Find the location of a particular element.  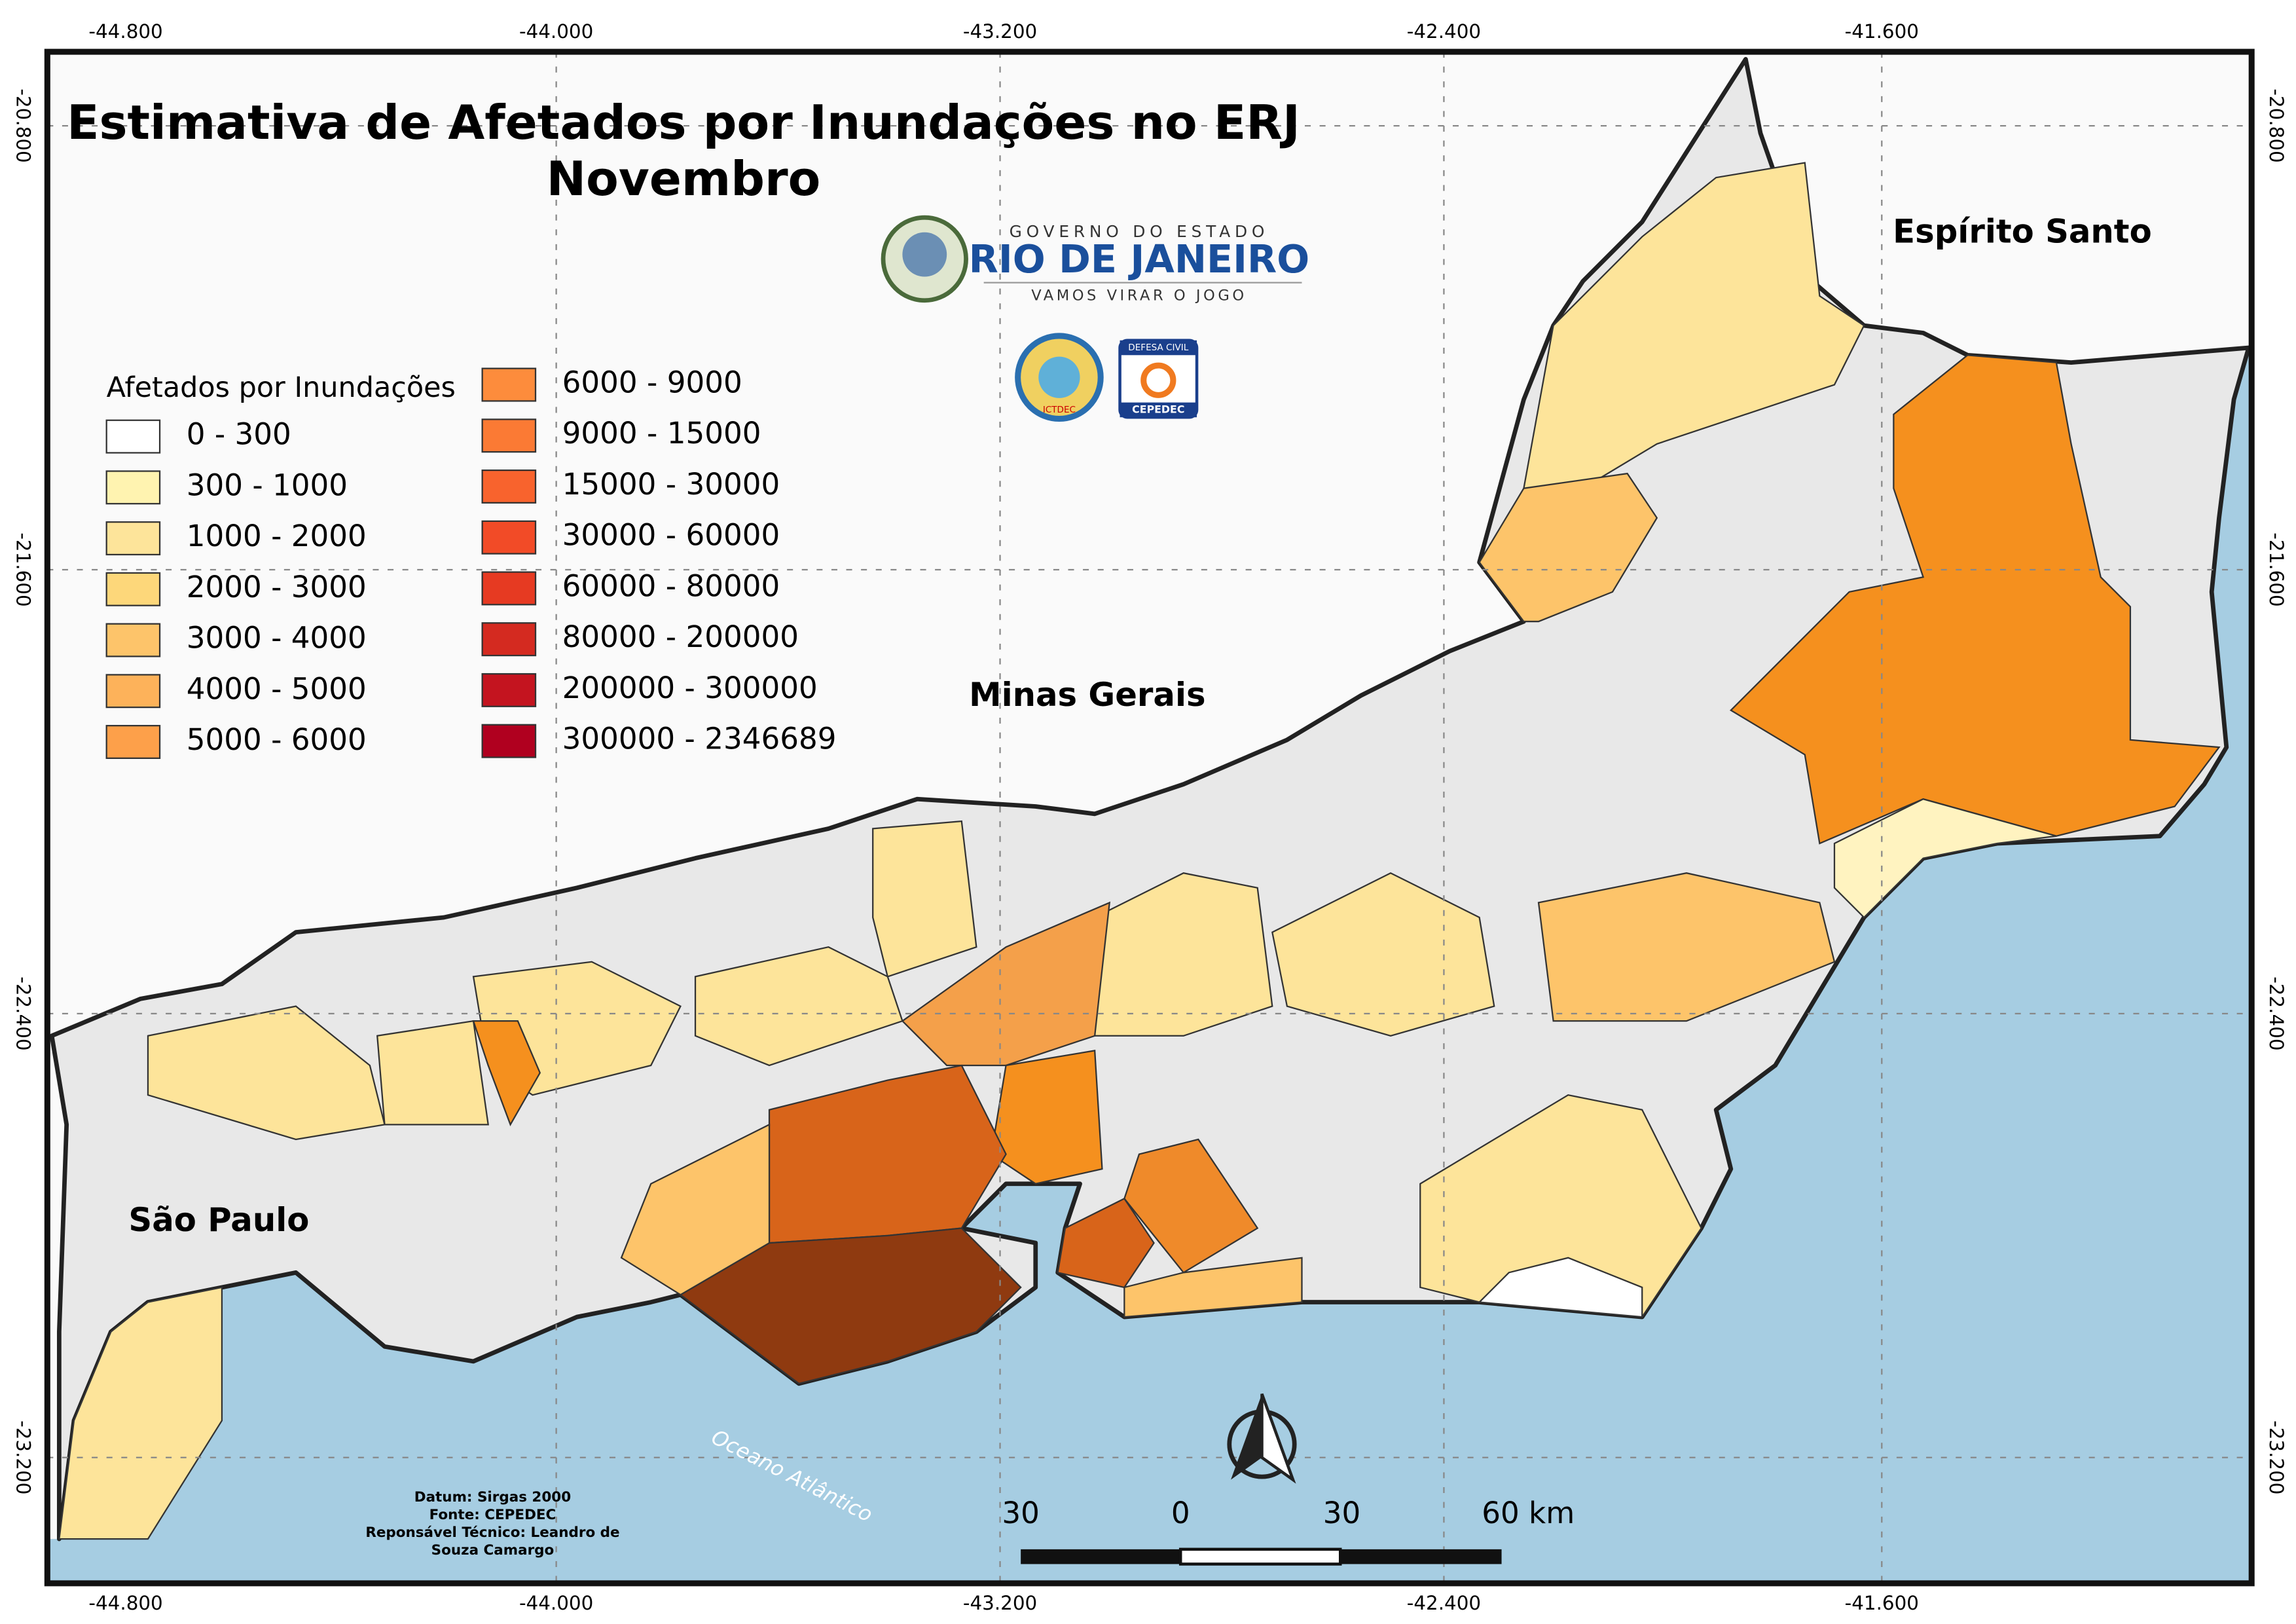

credit-line: Reponsável Técnico: Leandro de is located at coordinates (492, 1532).